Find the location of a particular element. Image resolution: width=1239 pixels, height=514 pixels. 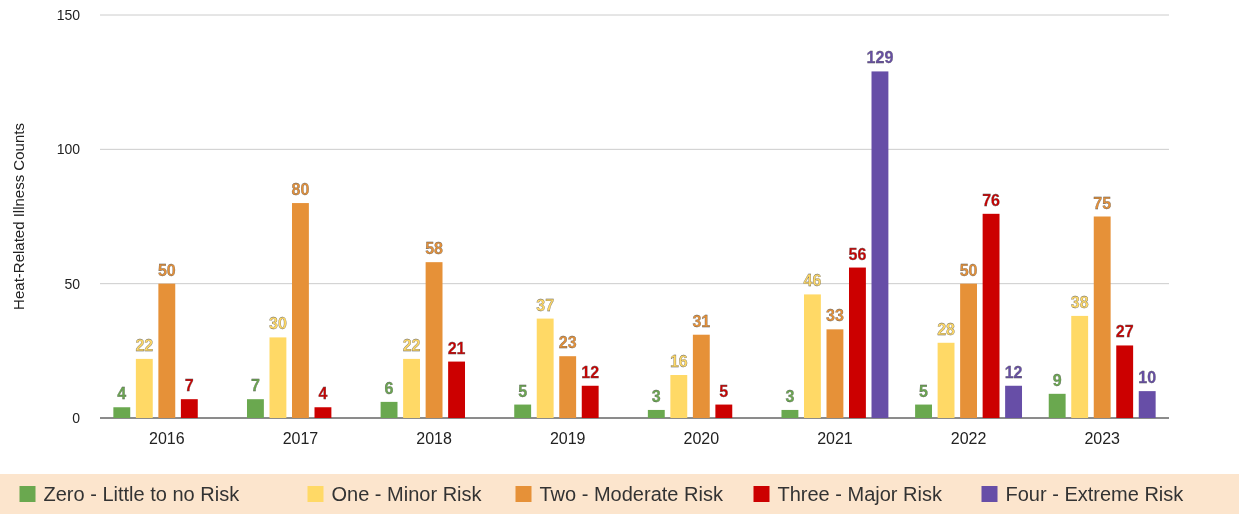

y-tick-label: 50 is located at coordinates (72, 283).